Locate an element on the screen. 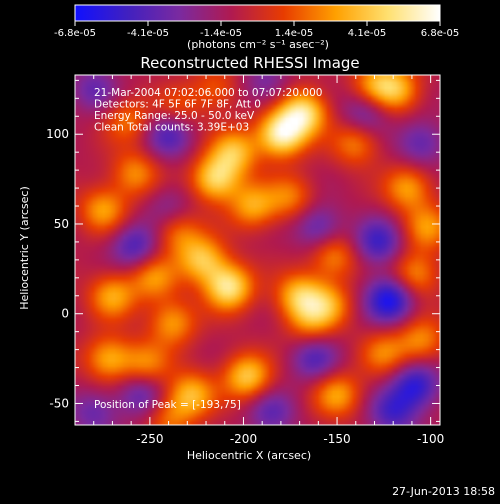 The width and height of the screenshot is (500, 504). colorbar is located at coordinates (257, 13).